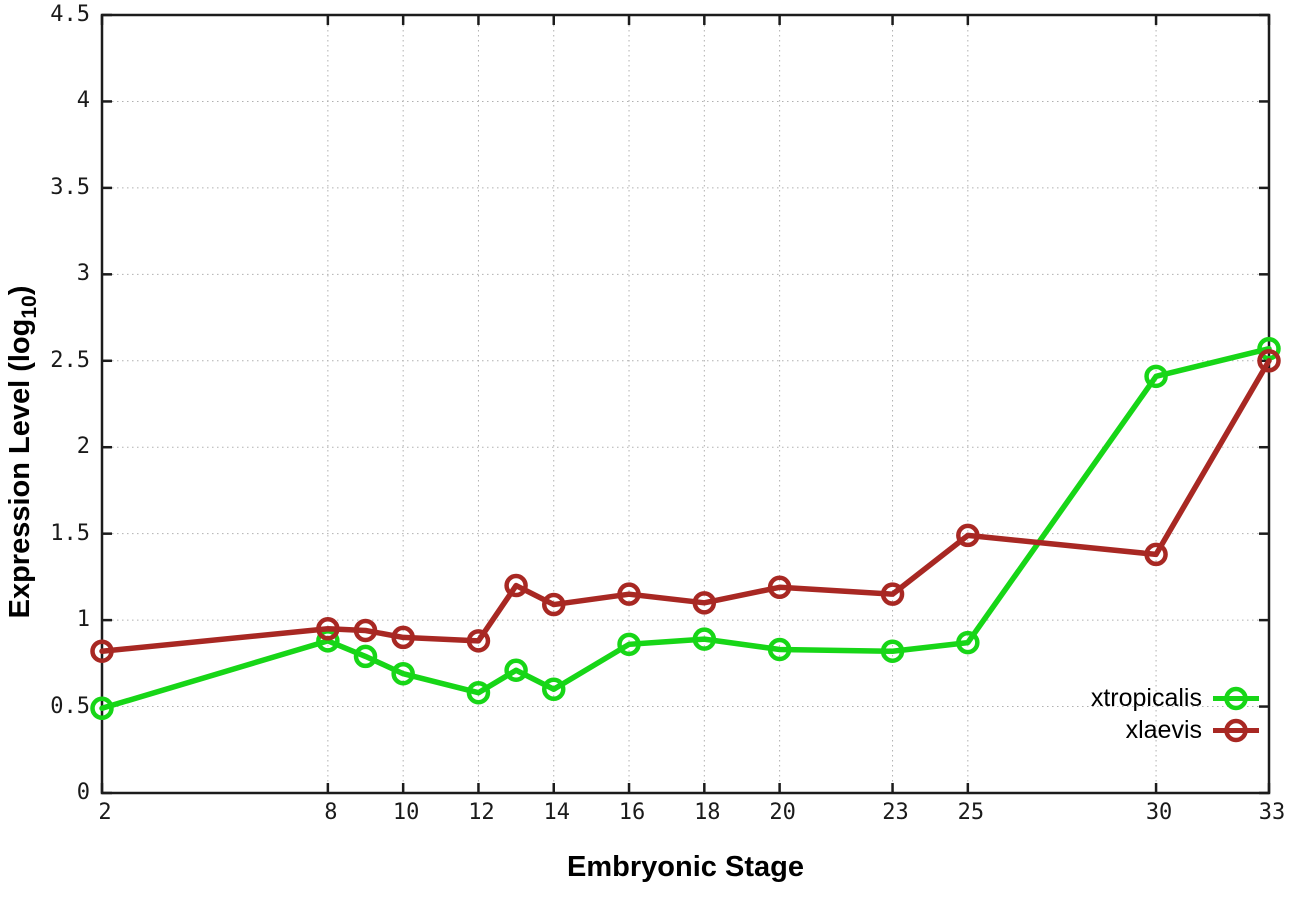 This screenshot has width=1296, height=907. Describe the element at coordinates (105, 812) in the screenshot. I see `x-tick-label: 2` at that location.